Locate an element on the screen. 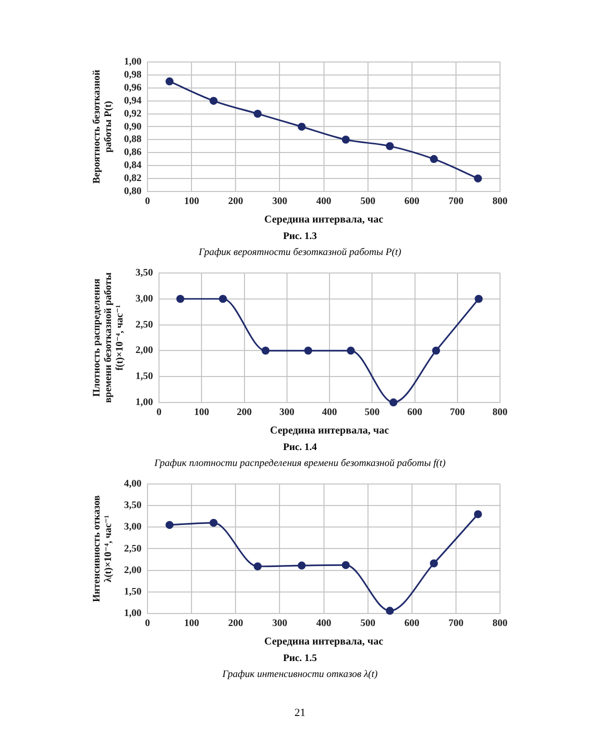  y-tick-label: 0,98 is located at coordinates (133, 75).